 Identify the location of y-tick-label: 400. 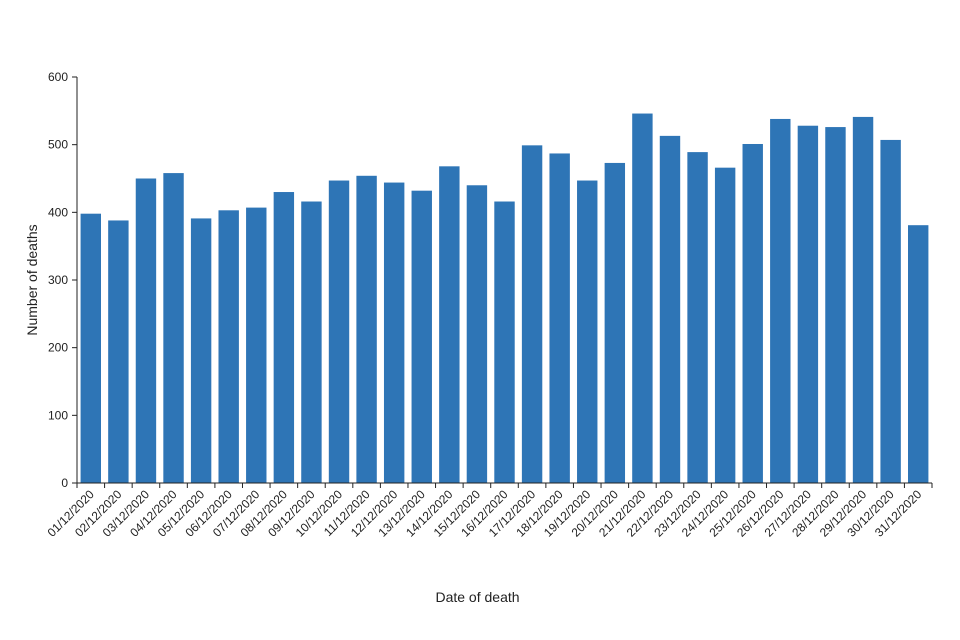
(58, 212).